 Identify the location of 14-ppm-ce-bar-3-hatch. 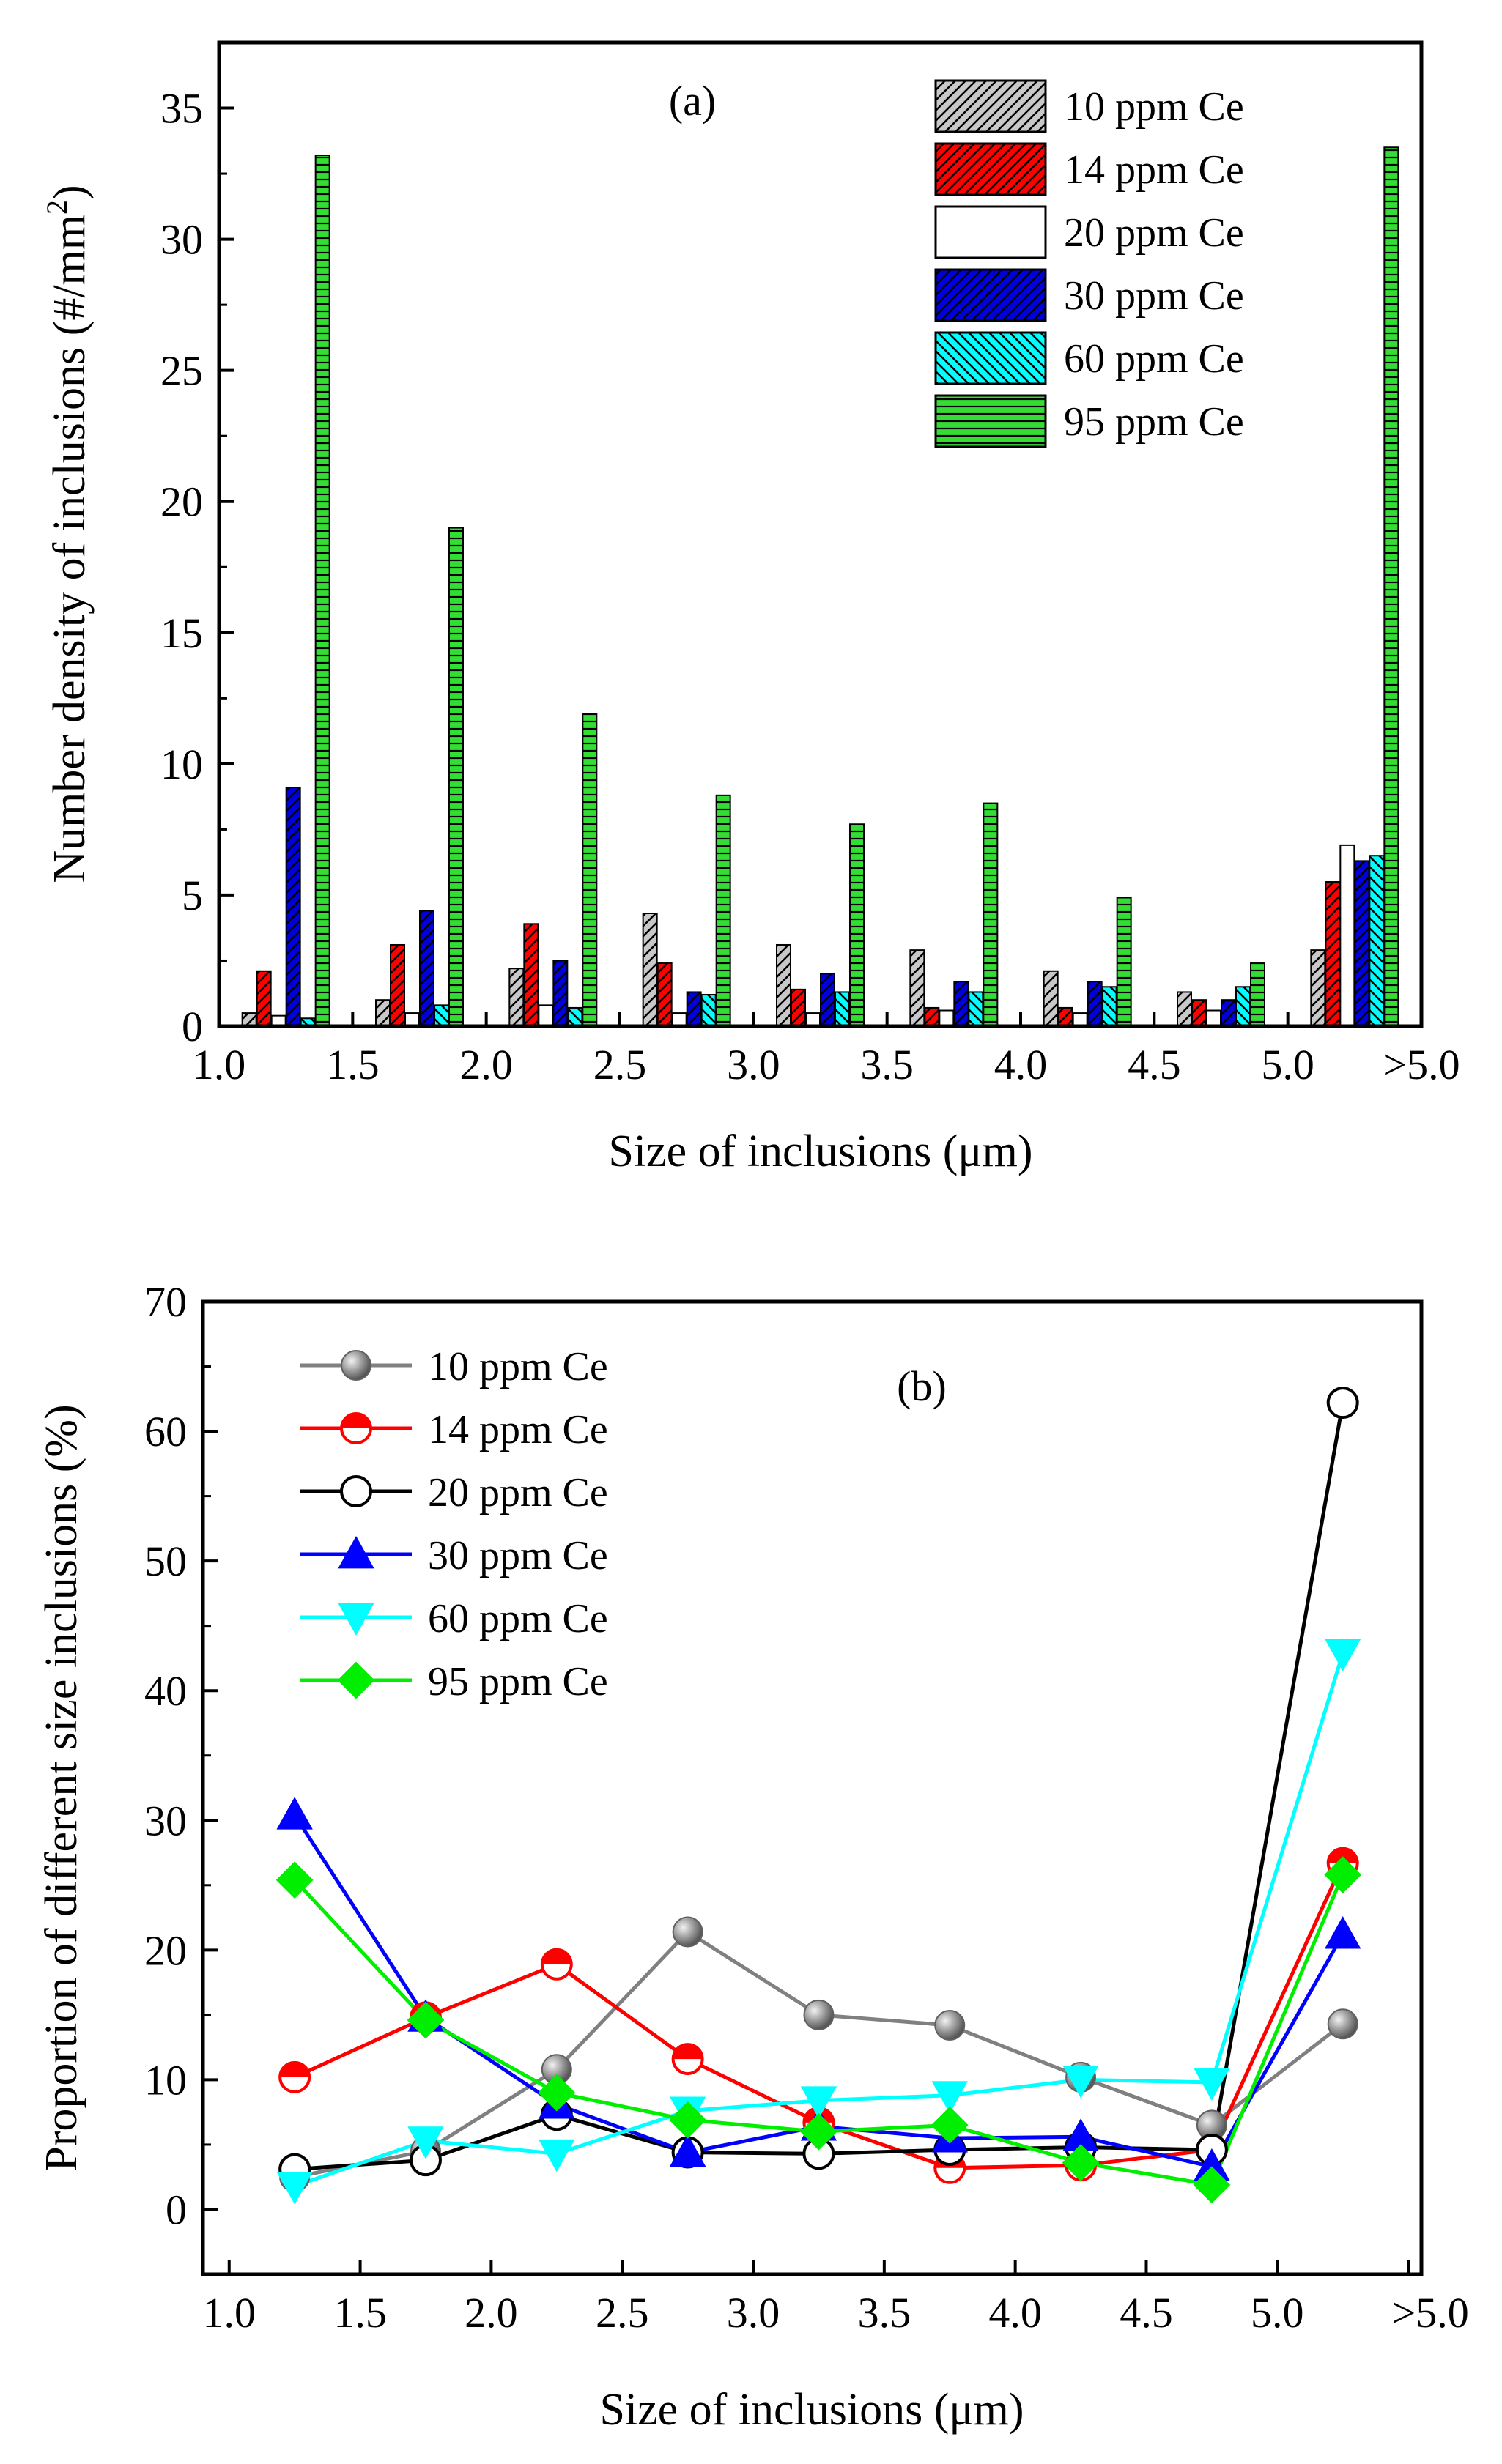
(664, 994).